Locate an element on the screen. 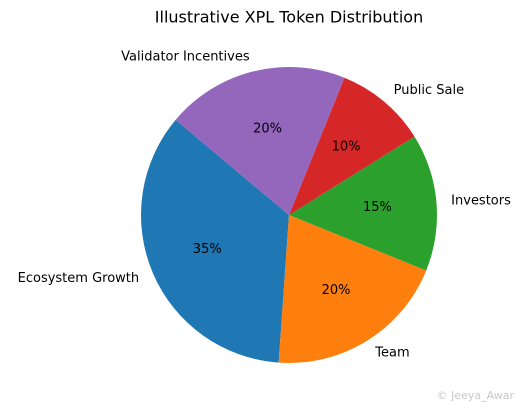 The height and width of the screenshot is (411, 524). watermark: © Jeeya_Awar is located at coordinates (476, 395).